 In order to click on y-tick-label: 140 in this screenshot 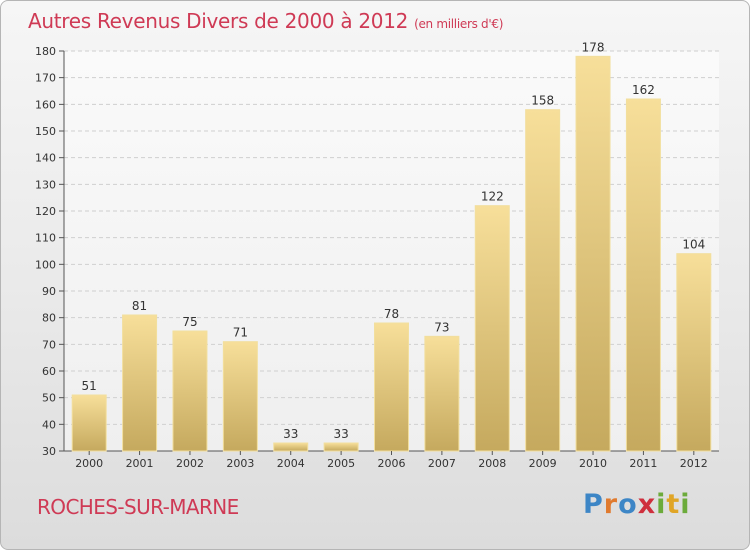, I will do `click(45, 158)`.